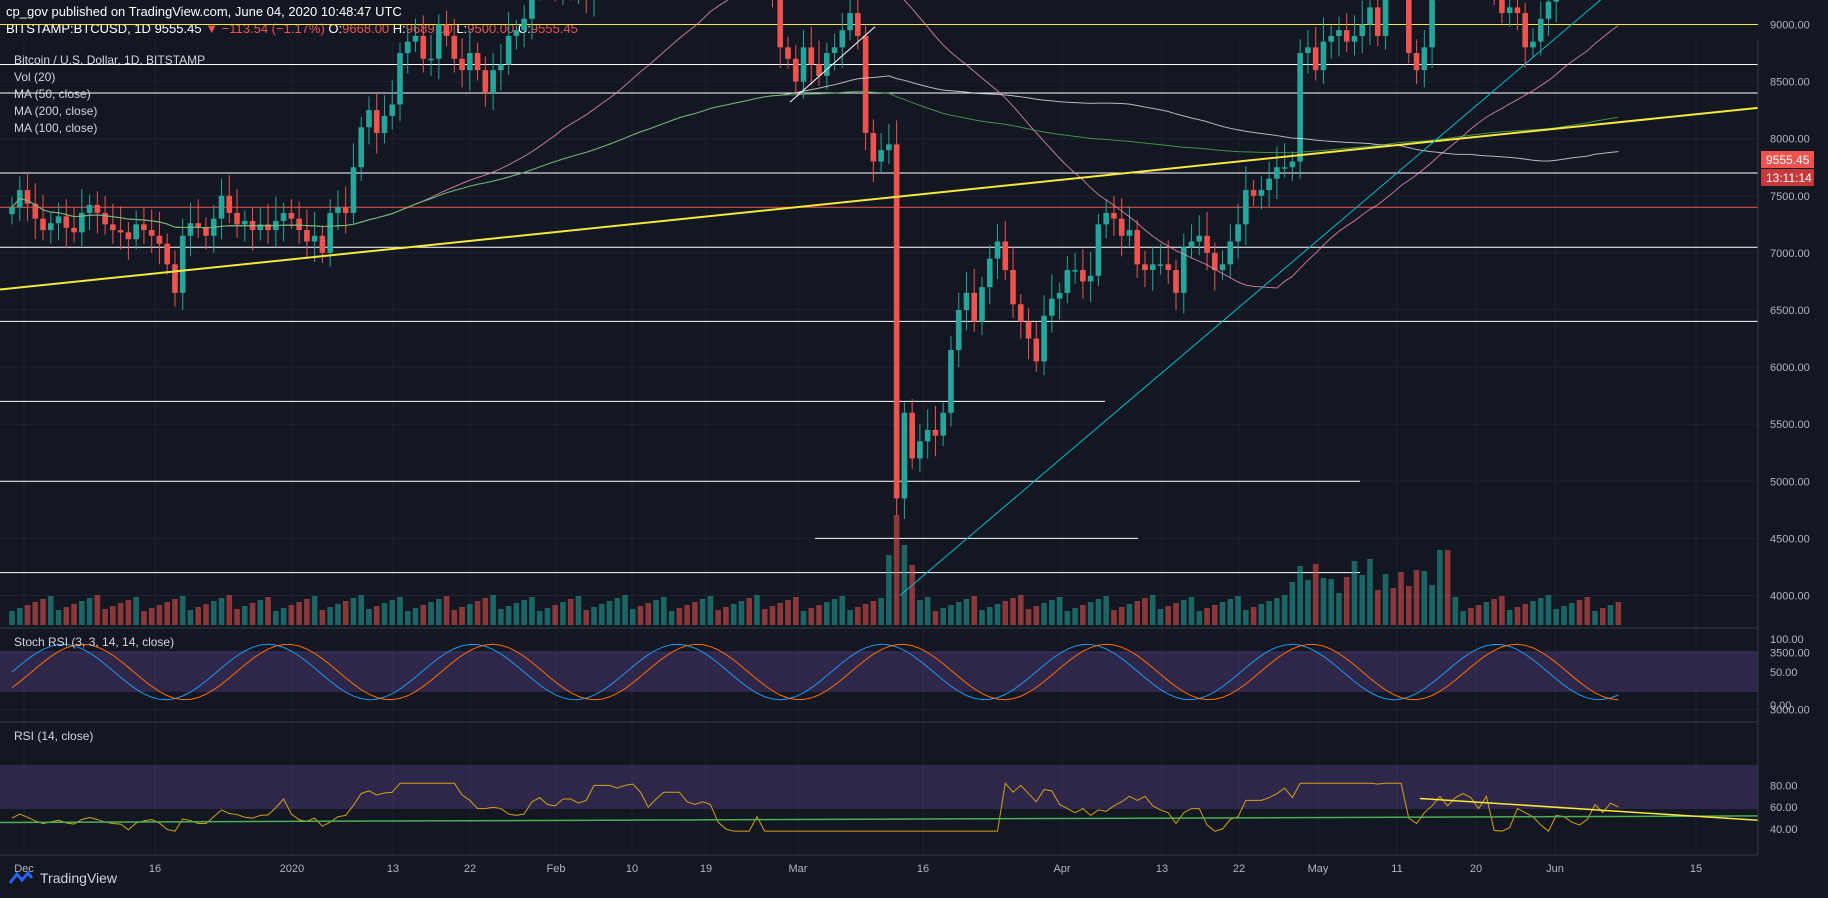 The height and width of the screenshot is (898, 1828). Describe the element at coordinates (55, 111) in the screenshot. I see `legend-ma200: MA (200, close)` at that location.